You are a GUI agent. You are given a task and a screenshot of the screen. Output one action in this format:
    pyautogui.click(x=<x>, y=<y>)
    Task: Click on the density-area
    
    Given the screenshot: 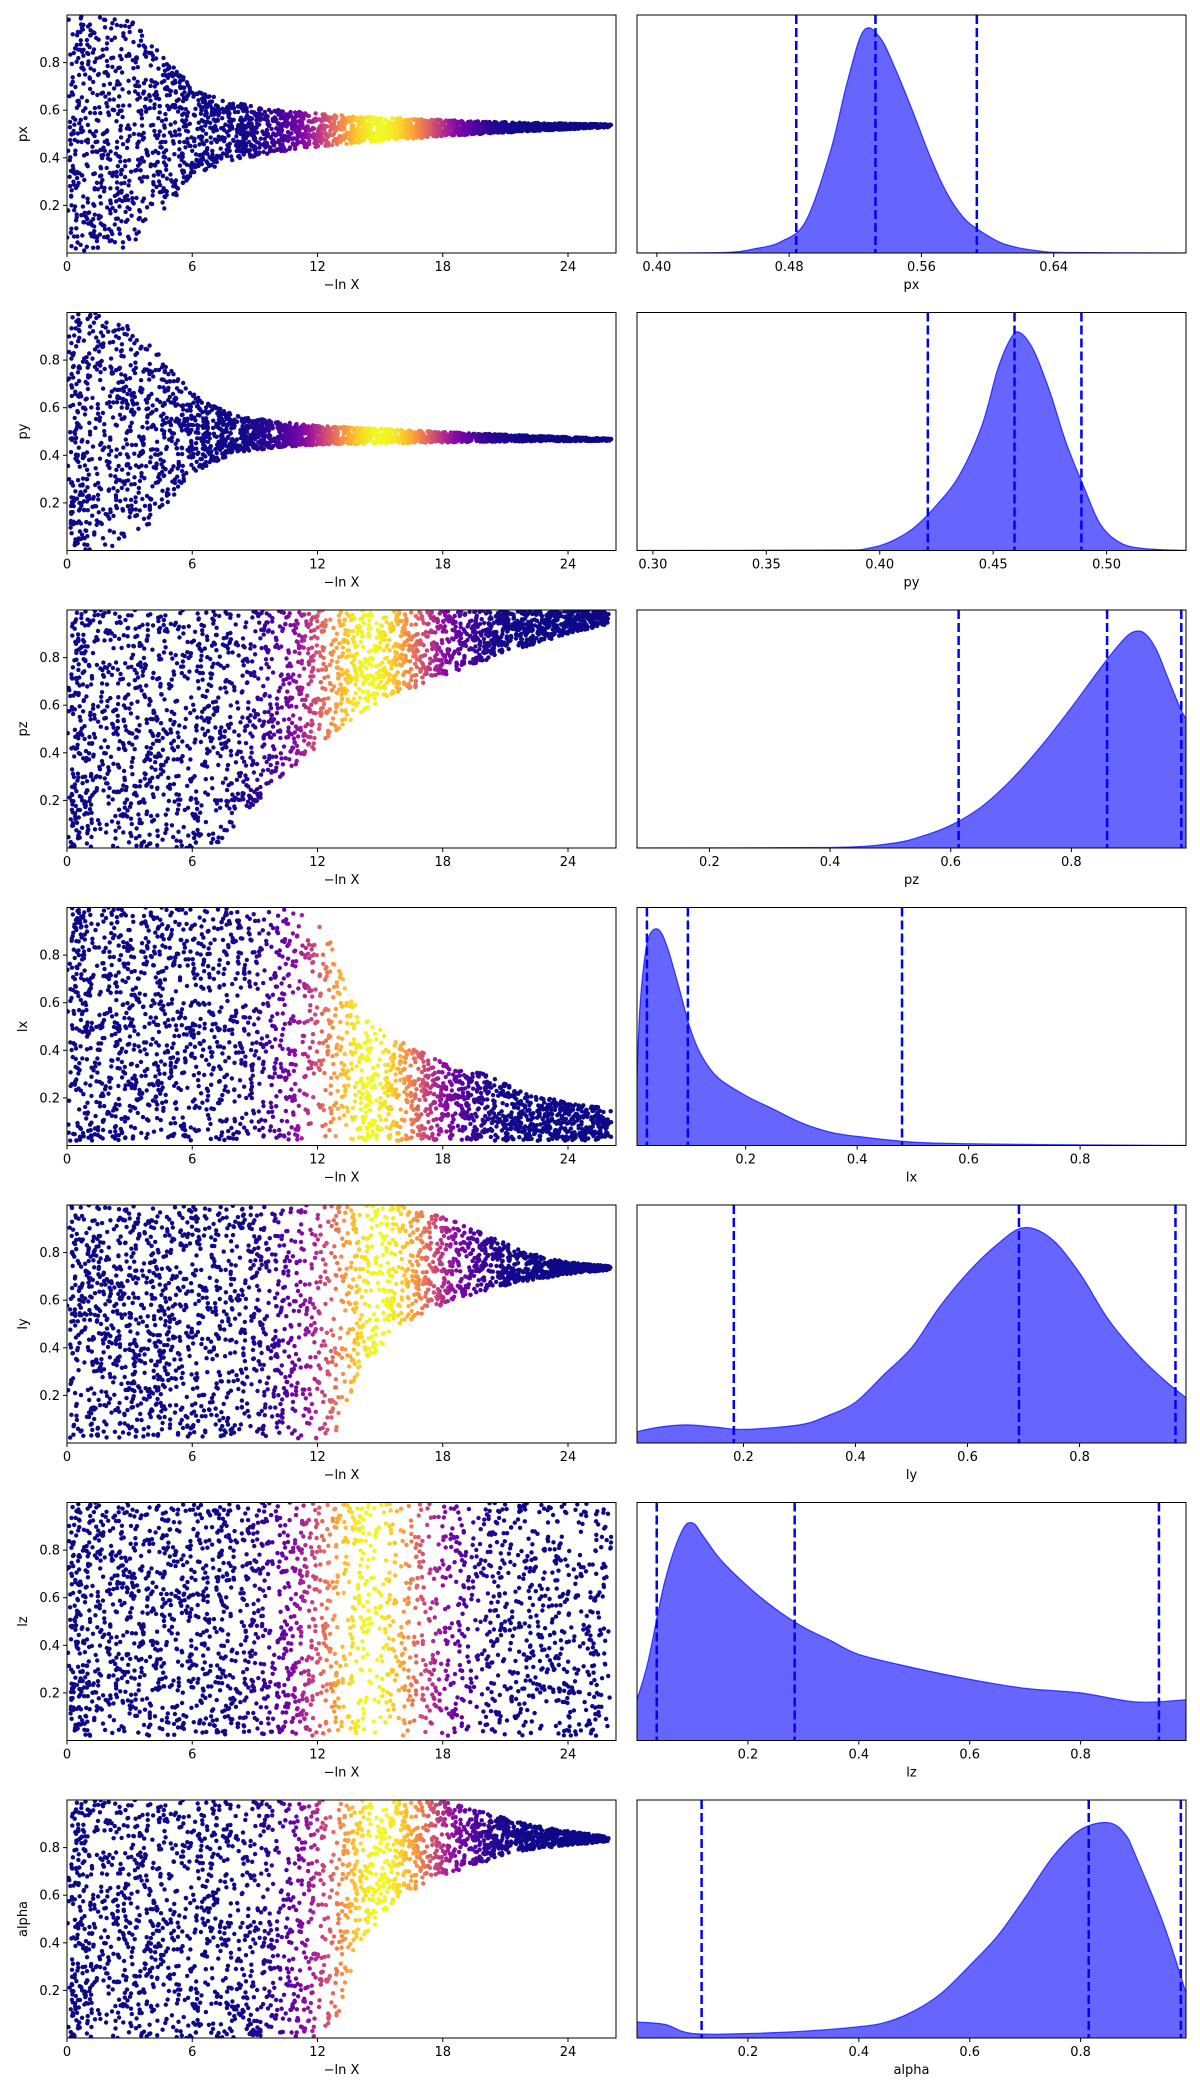 What is the action you would take?
    pyautogui.click(x=911, y=140)
    